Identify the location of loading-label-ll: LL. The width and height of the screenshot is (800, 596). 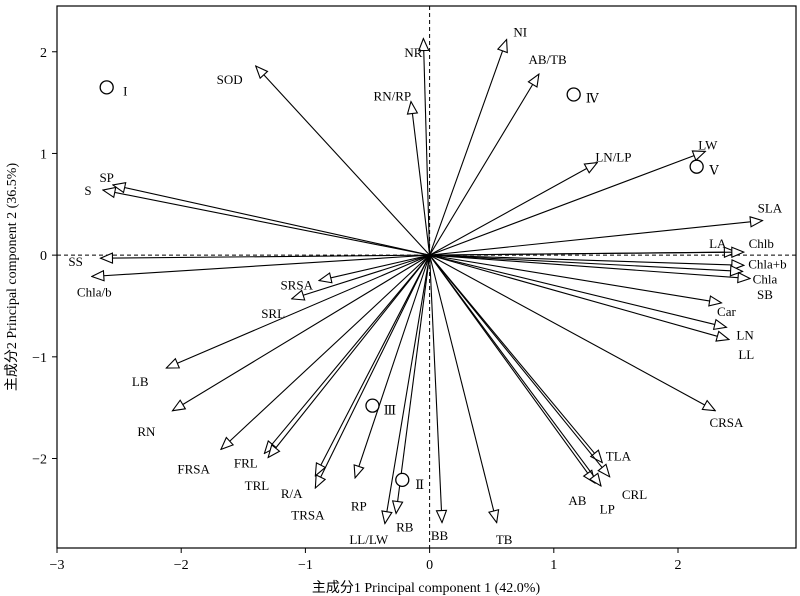
(746, 354).